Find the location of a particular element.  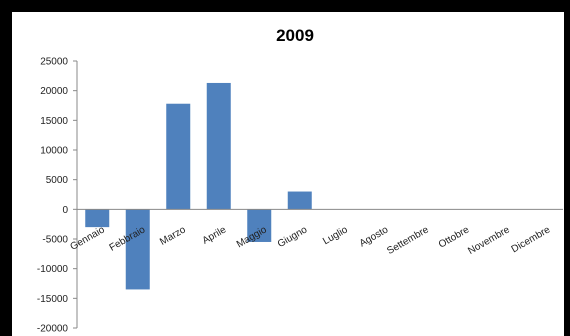

category-label-dicembre: Dicembre is located at coordinates (531, 239).